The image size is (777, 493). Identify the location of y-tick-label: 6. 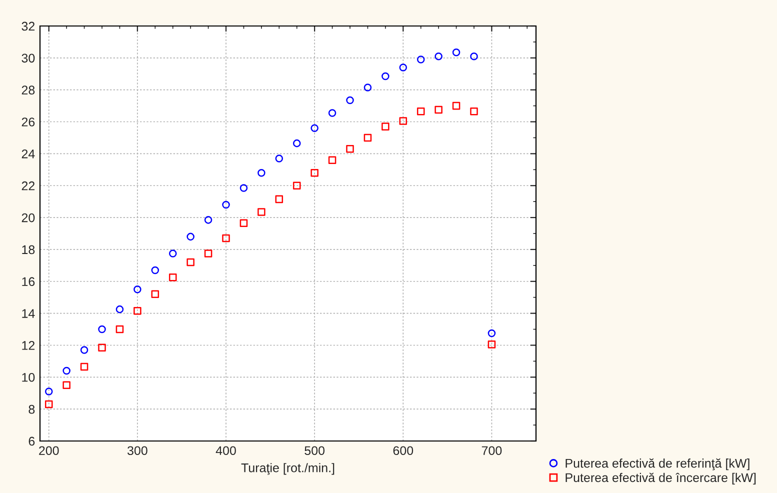
(31, 441).